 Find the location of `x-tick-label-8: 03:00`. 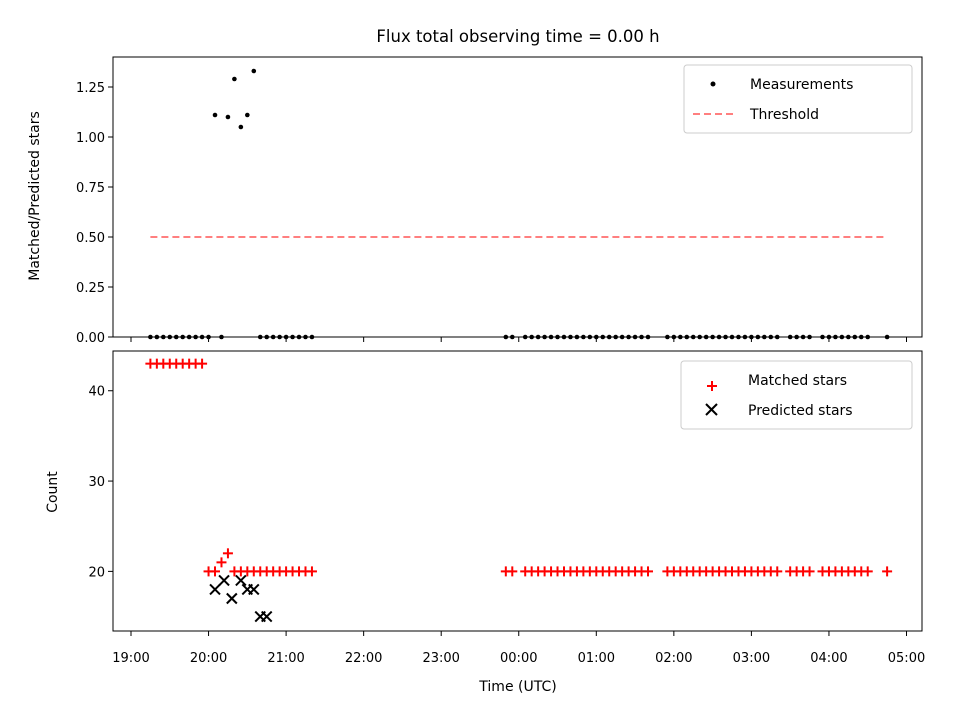

x-tick-label-8: 03:00 is located at coordinates (751, 658).